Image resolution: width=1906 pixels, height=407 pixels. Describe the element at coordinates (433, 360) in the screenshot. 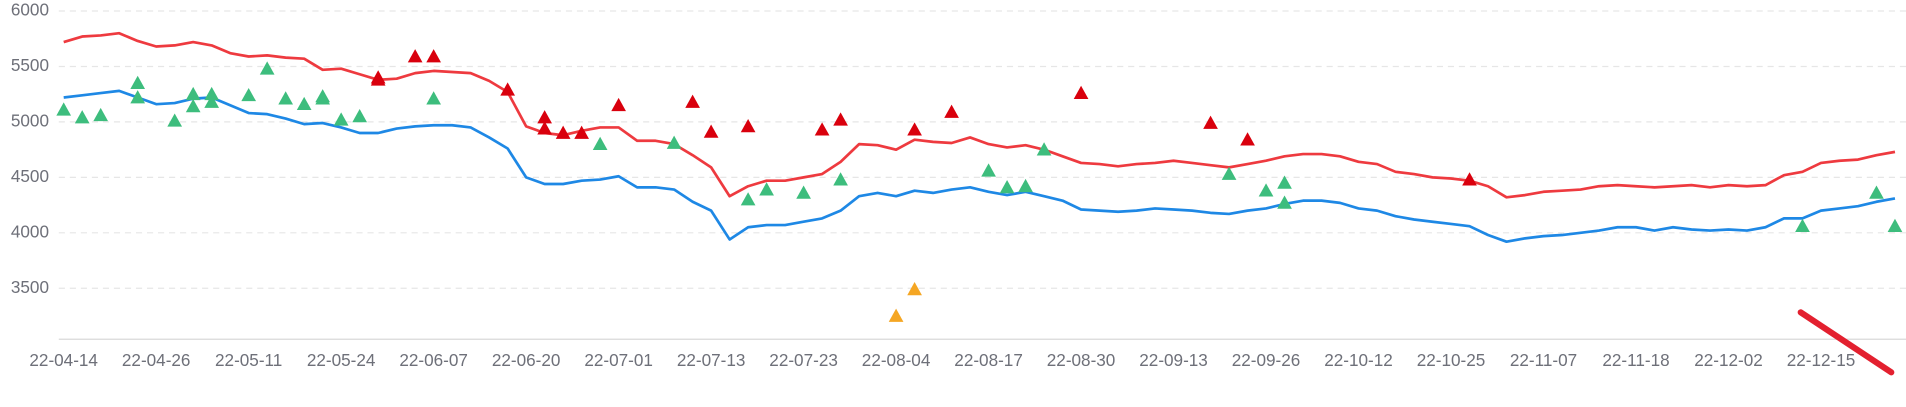

I see `x-tick-label: 22-06-07` at that location.